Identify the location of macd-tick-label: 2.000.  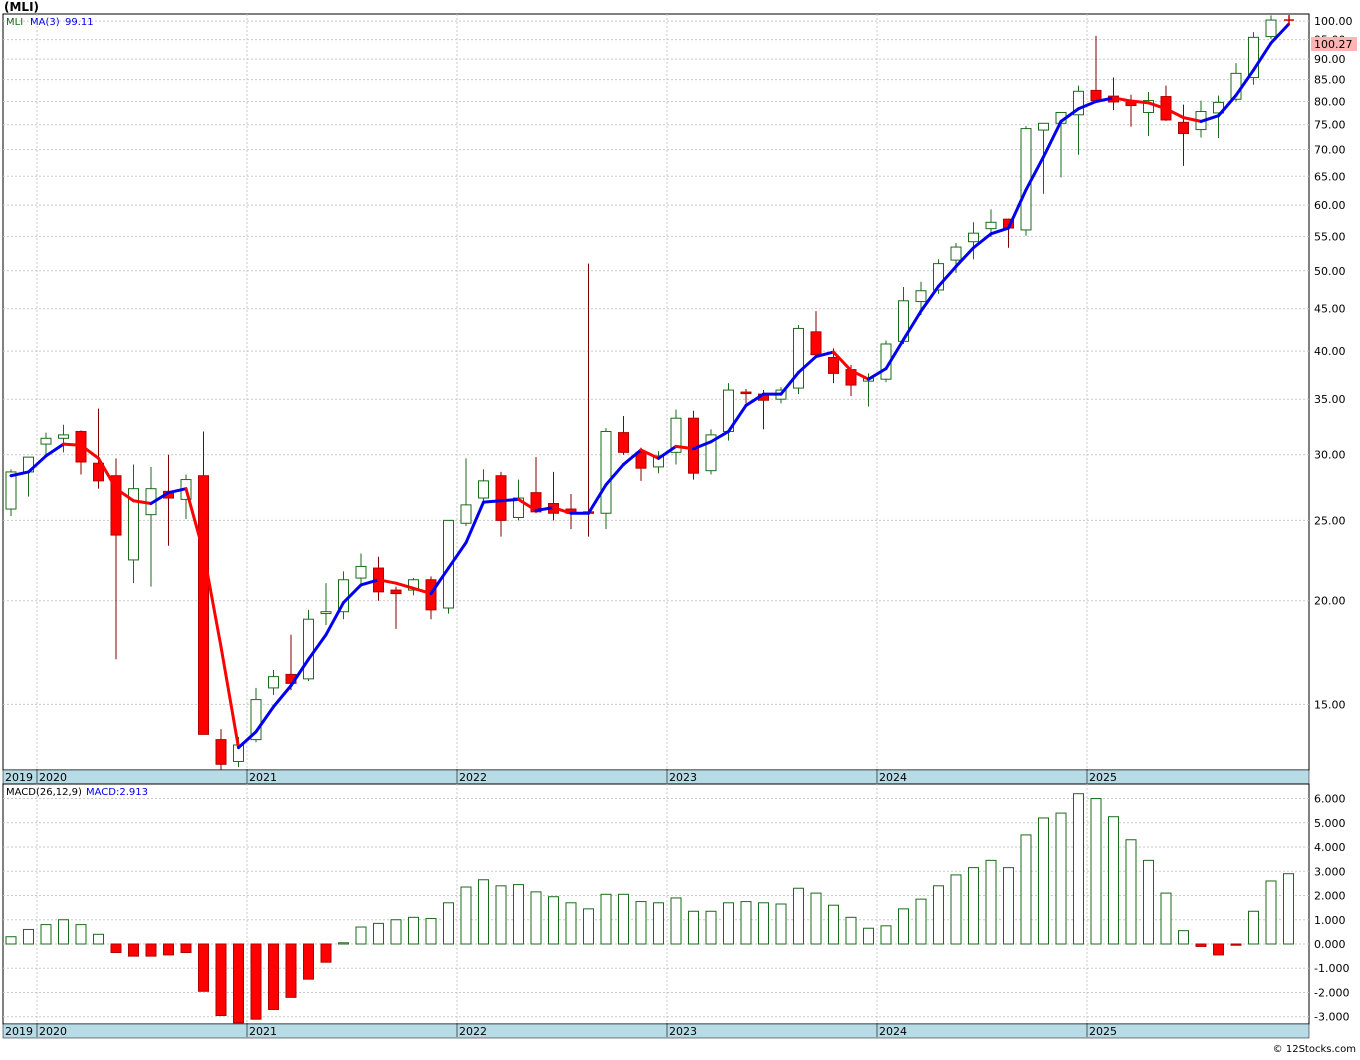
(1330, 896).